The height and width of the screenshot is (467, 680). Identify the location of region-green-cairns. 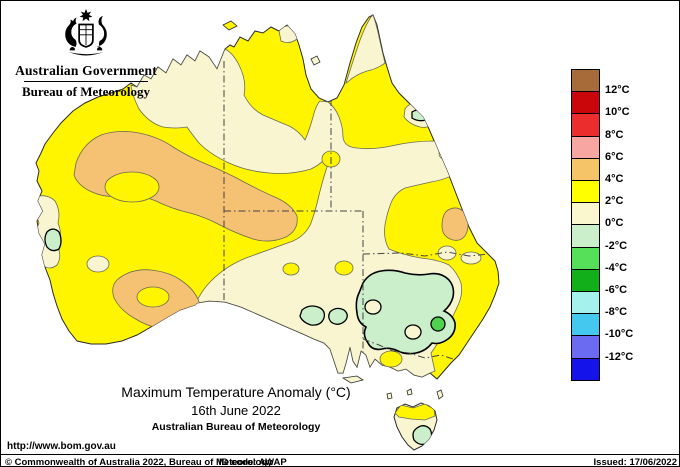
(420, 115).